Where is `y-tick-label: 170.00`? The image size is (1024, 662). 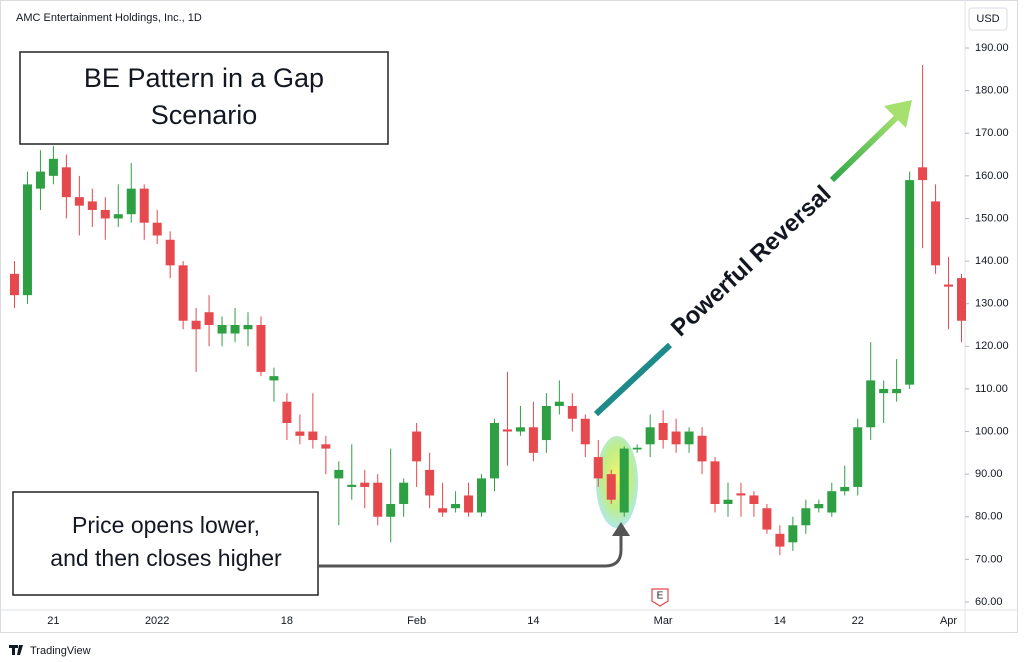 y-tick-label: 170.00 is located at coordinates (992, 133).